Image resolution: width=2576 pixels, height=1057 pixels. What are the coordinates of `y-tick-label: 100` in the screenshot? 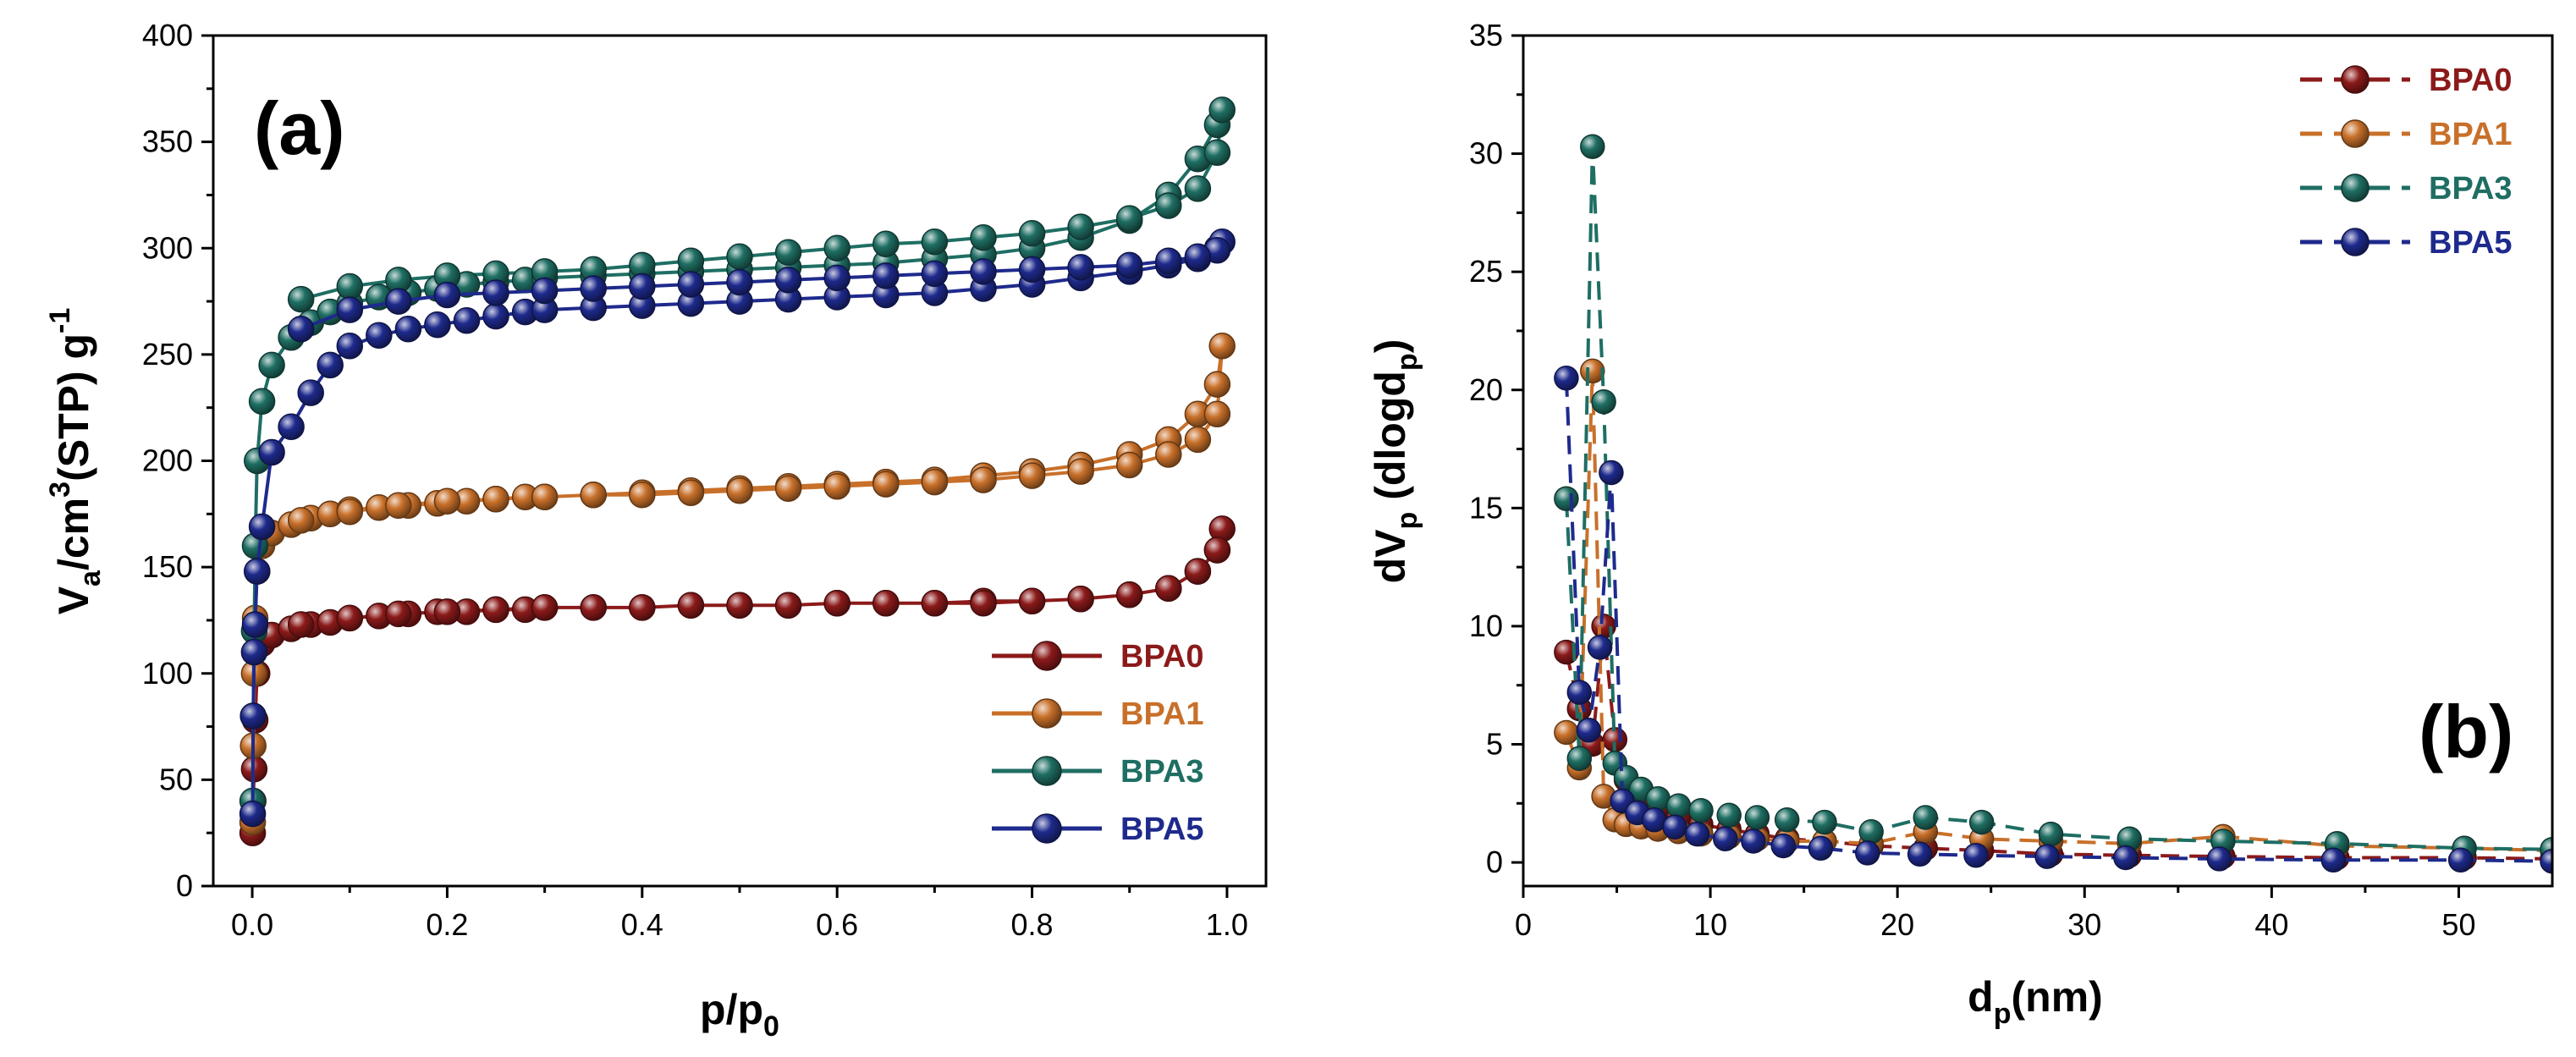 It's located at (167, 673).